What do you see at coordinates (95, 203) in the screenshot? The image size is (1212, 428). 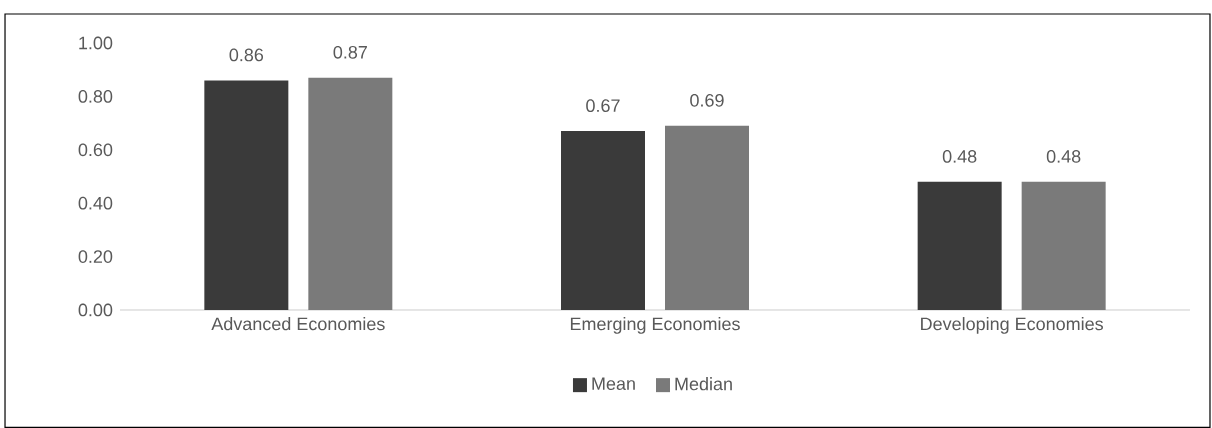 I see `y-tick-label: 0.40` at bounding box center [95, 203].